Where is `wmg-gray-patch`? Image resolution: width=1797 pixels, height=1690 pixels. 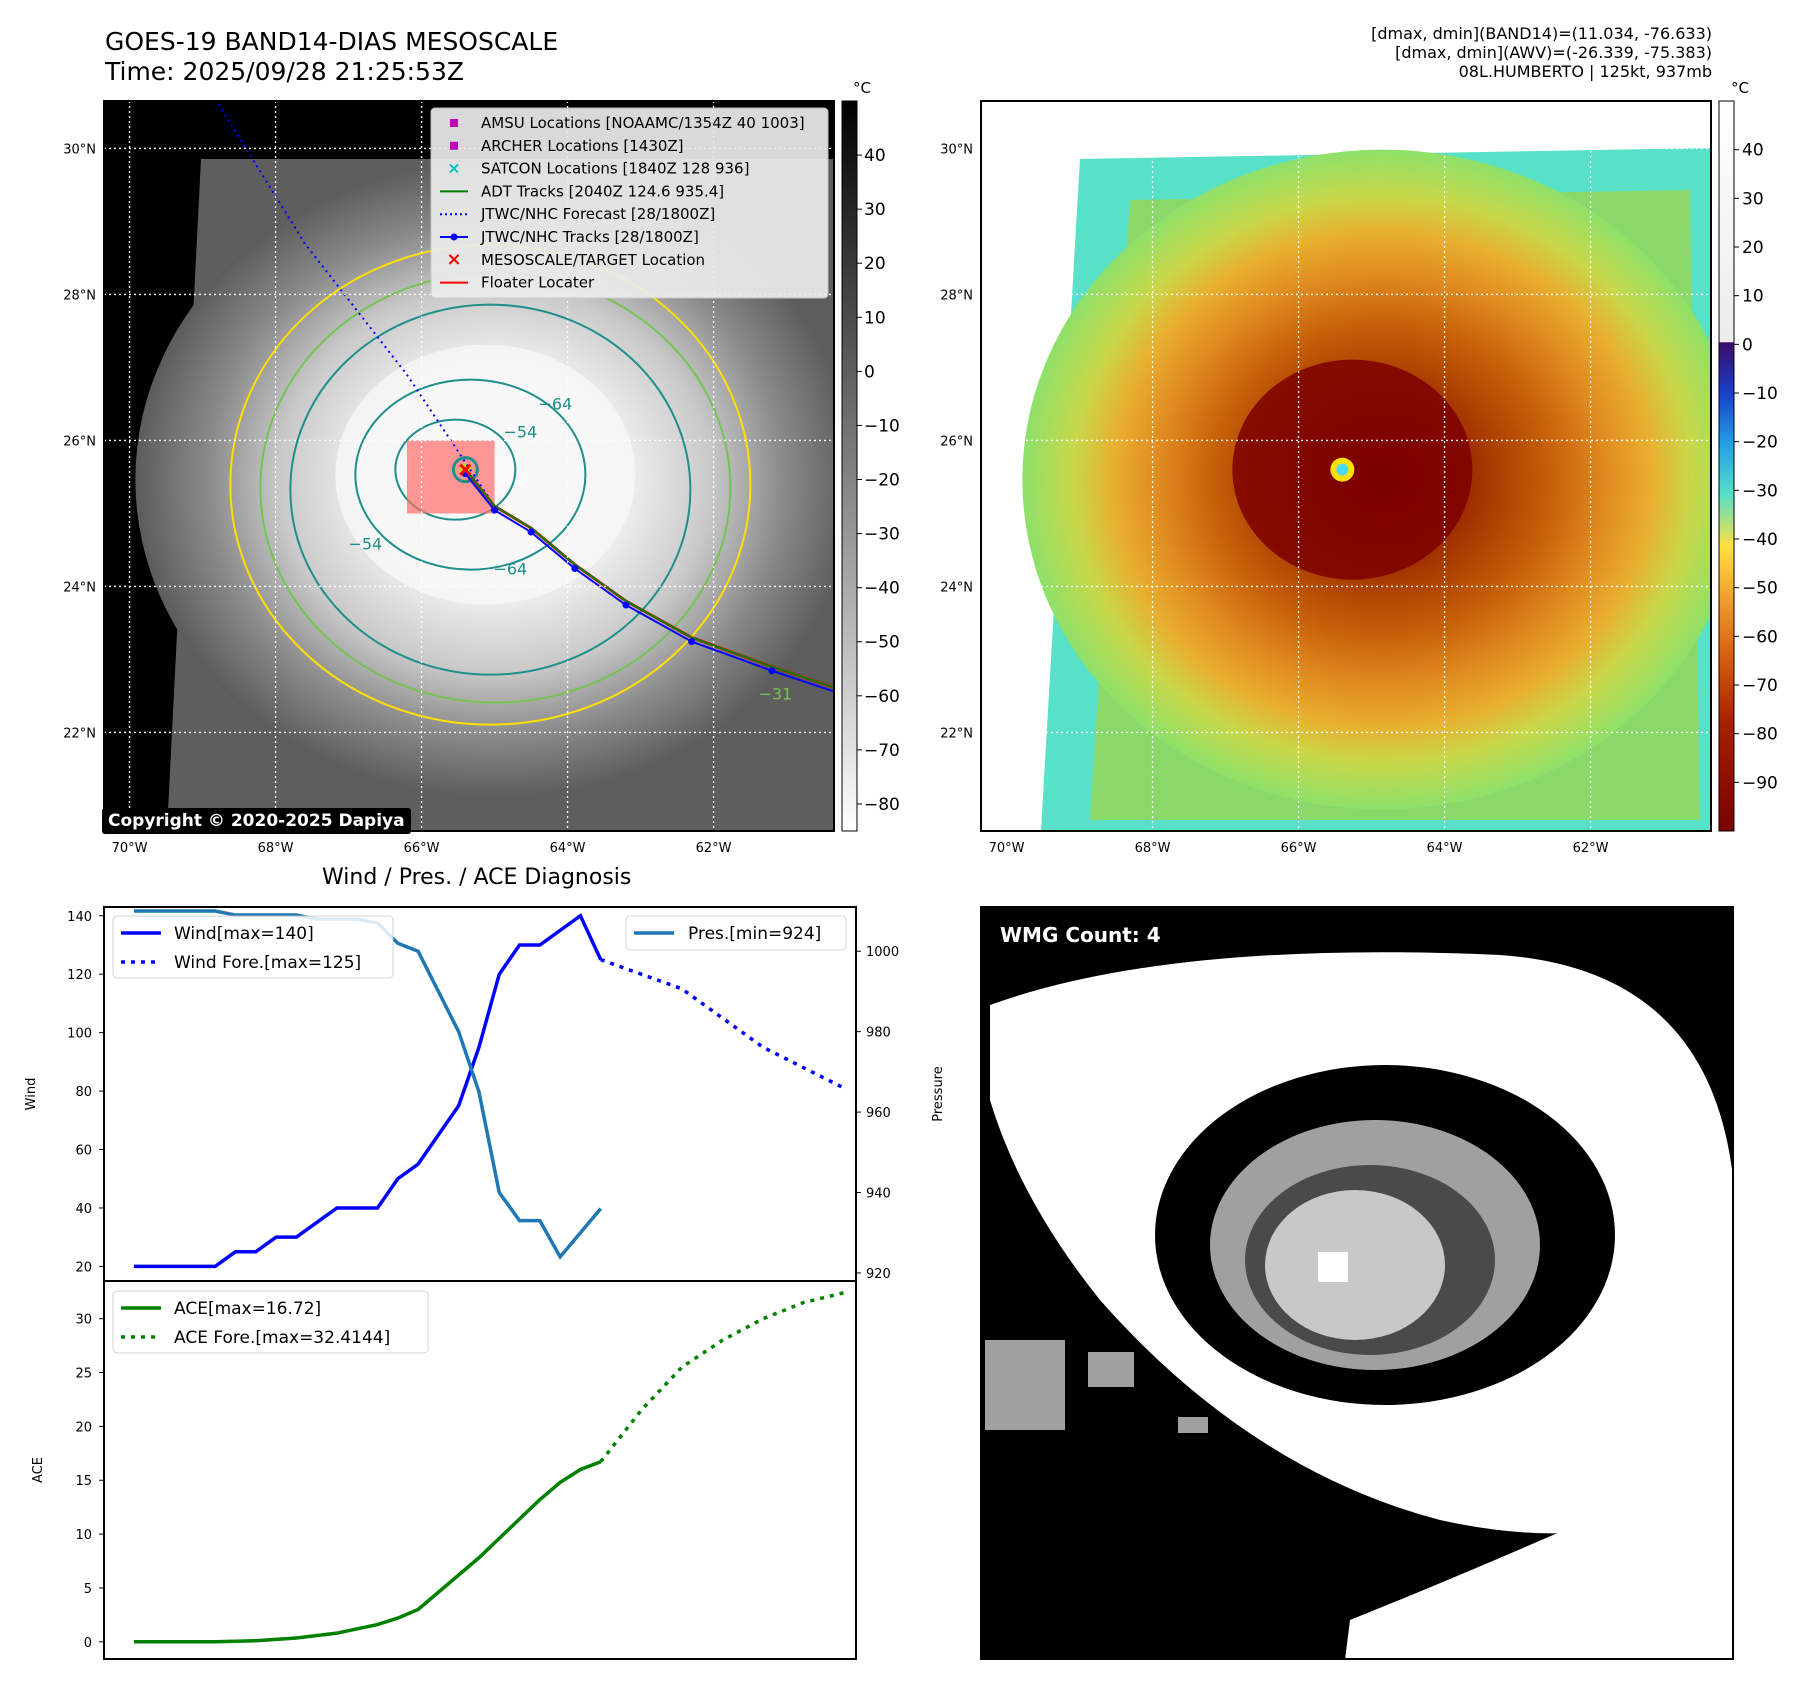 wmg-gray-patch is located at coordinates (1193, 1425).